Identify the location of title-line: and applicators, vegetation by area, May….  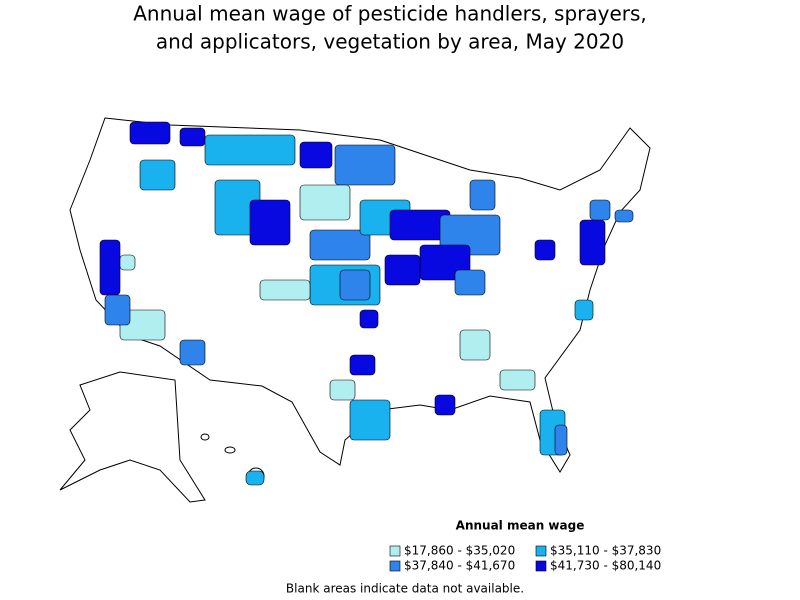
(390, 42).